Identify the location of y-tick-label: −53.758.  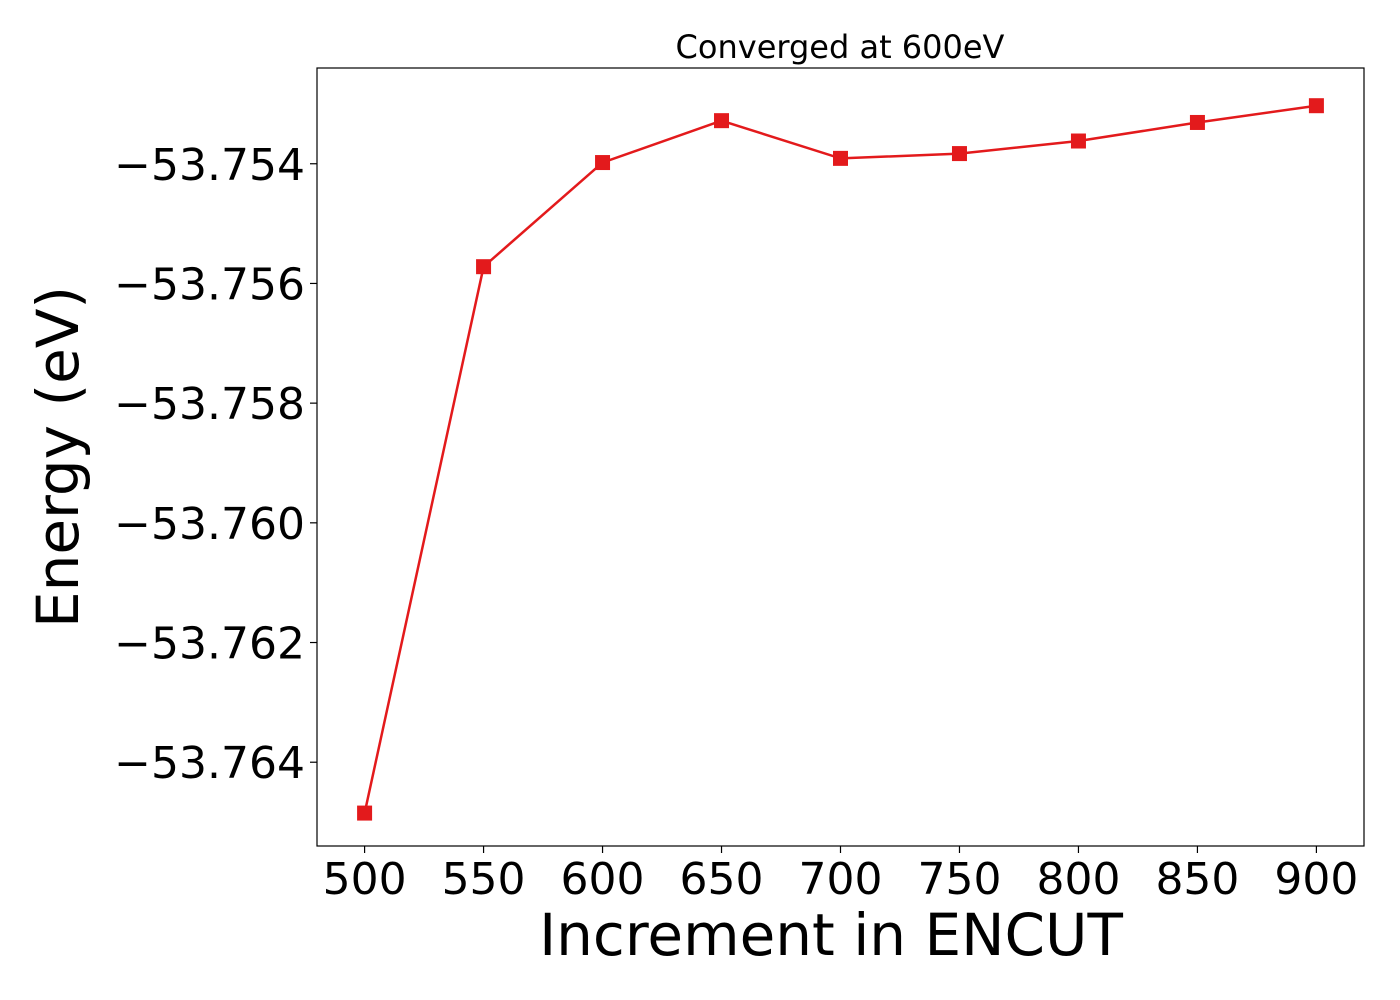
(209, 404).